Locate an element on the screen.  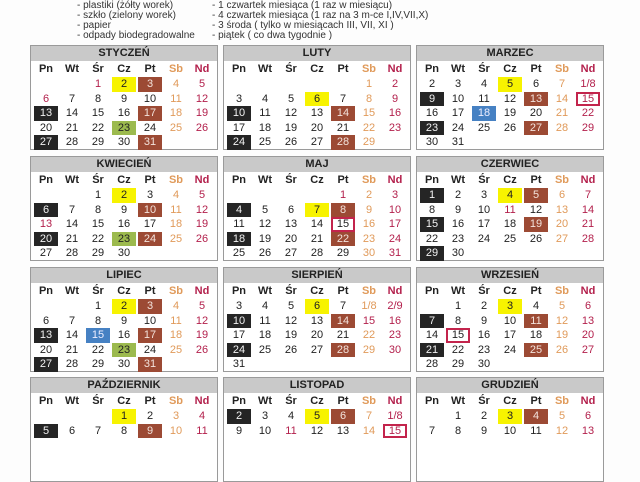
day-cell: 6 is located at coordinates (562, 195).